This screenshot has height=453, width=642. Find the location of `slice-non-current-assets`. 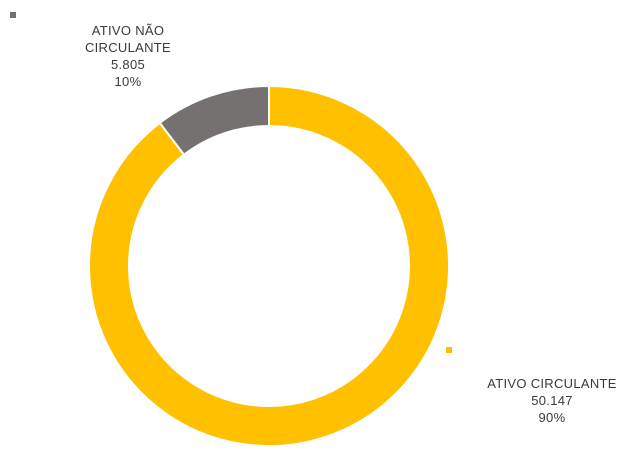

slice-non-current-assets is located at coordinates (214, 120).